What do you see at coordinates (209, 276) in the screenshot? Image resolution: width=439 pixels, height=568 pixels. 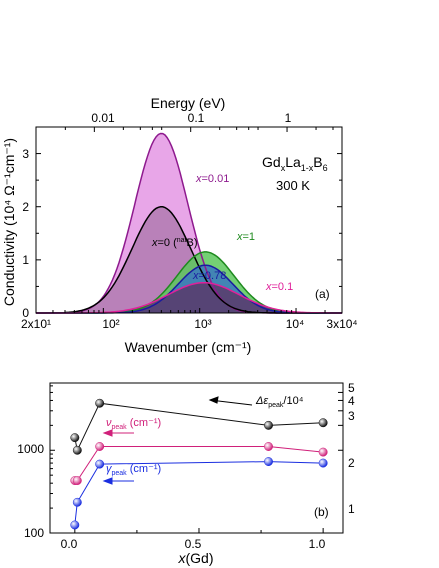 I see `series-label-x078: x=0.78` at bounding box center [209, 276].